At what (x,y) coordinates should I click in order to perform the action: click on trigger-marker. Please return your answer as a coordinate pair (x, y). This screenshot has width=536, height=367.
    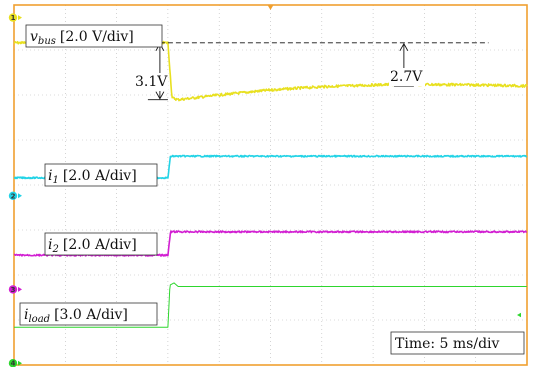
    Looking at the image, I should click on (270, 7).